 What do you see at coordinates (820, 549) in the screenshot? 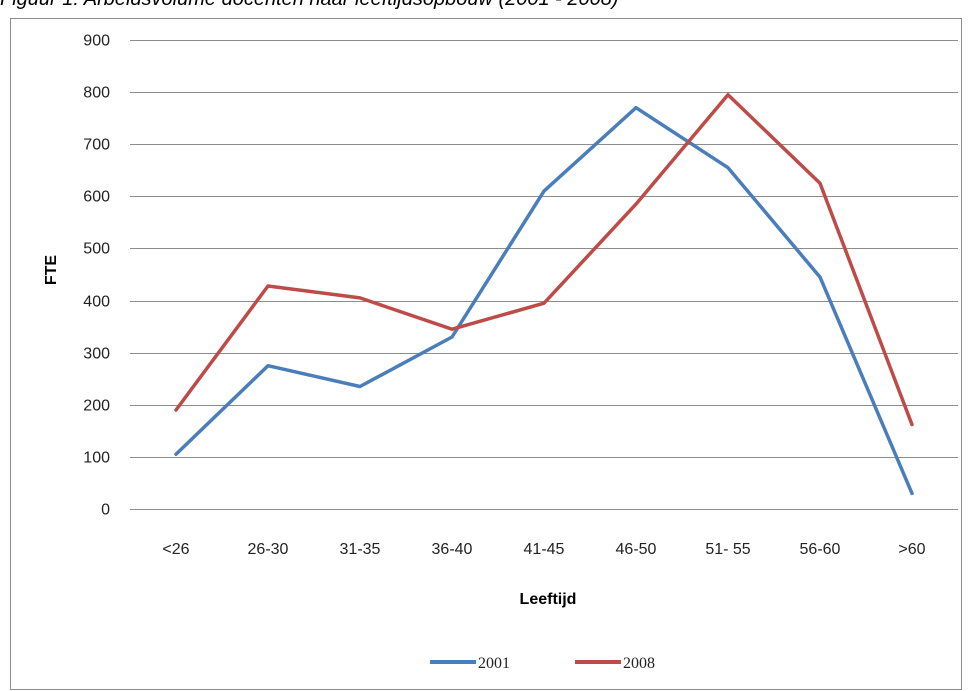
I see `x-tick-label: 56-60` at bounding box center [820, 549].